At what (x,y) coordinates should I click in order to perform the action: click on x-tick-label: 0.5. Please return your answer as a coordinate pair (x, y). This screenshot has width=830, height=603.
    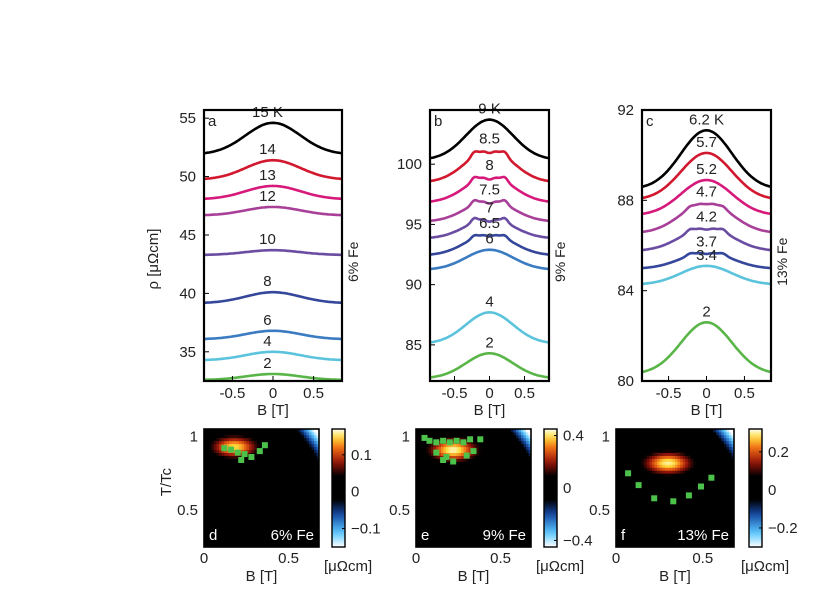
    Looking at the image, I should click on (702, 558).